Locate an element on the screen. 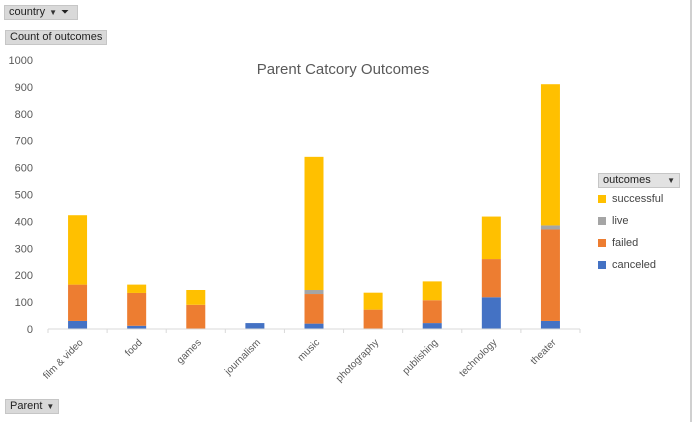 The height and width of the screenshot is (422, 694). country-filter-button: country ▼ ⏷ is located at coordinates (41, 12).